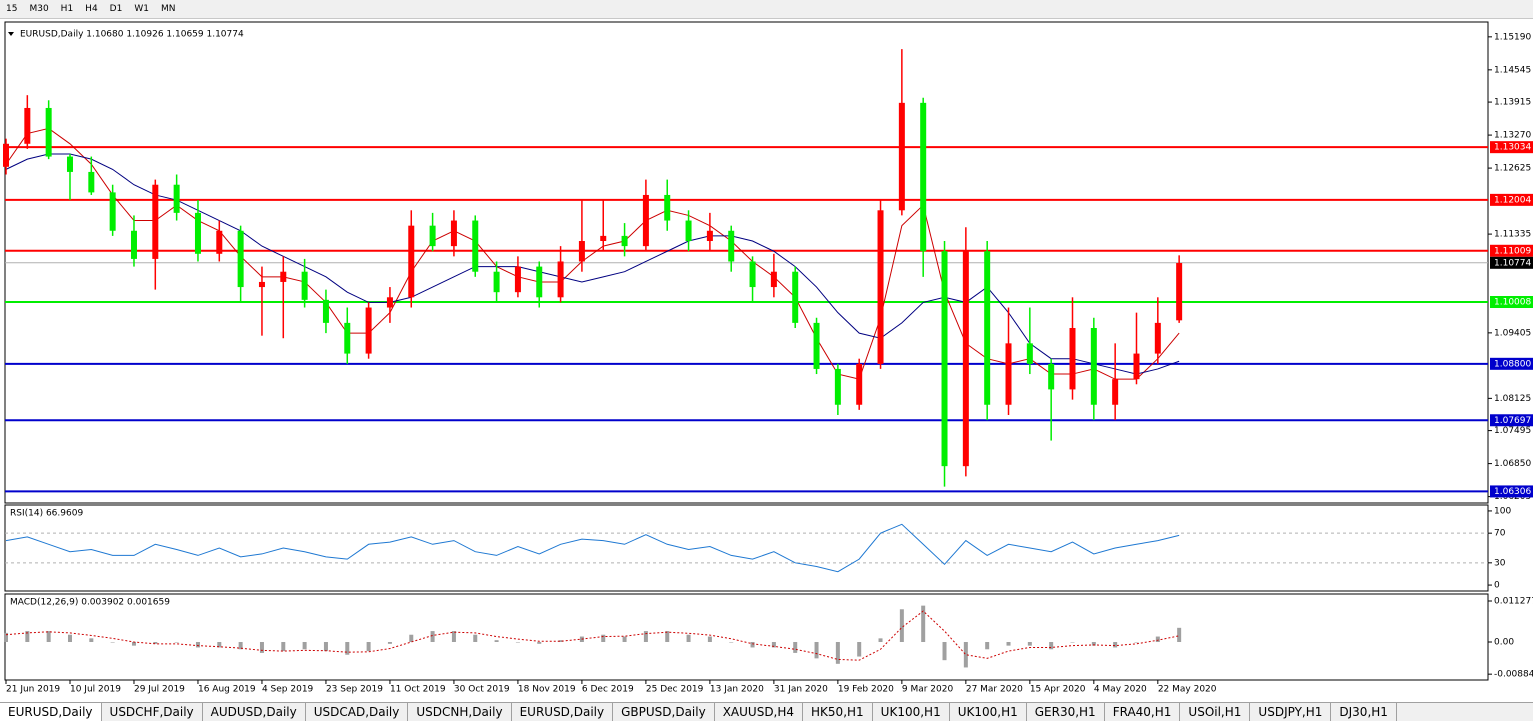  Describe the element at coordinates (460, 712) in the screenshot. I see `chart-tab: USDCNH,Daily` at that location.